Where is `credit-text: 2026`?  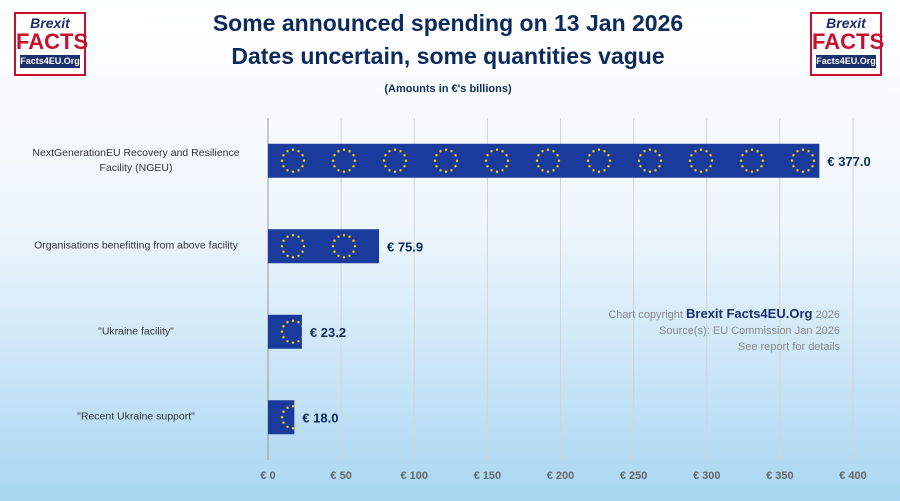
credit-text: 2026 is located at coordinates (827, 315).